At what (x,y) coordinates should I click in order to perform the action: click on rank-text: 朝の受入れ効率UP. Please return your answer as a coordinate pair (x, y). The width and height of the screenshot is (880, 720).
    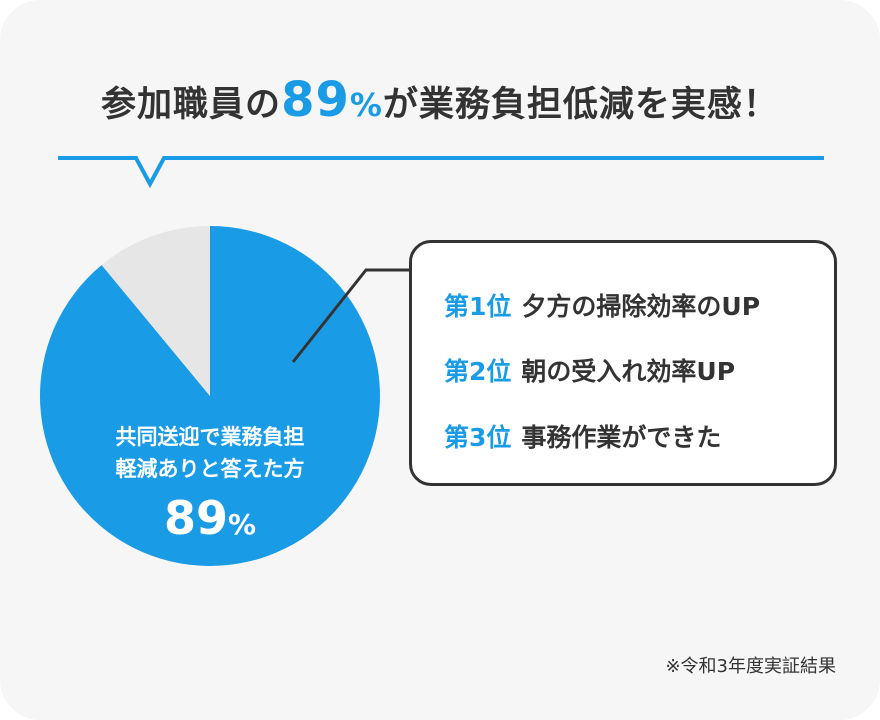
    Looking at the image, I should click on (628, 371).